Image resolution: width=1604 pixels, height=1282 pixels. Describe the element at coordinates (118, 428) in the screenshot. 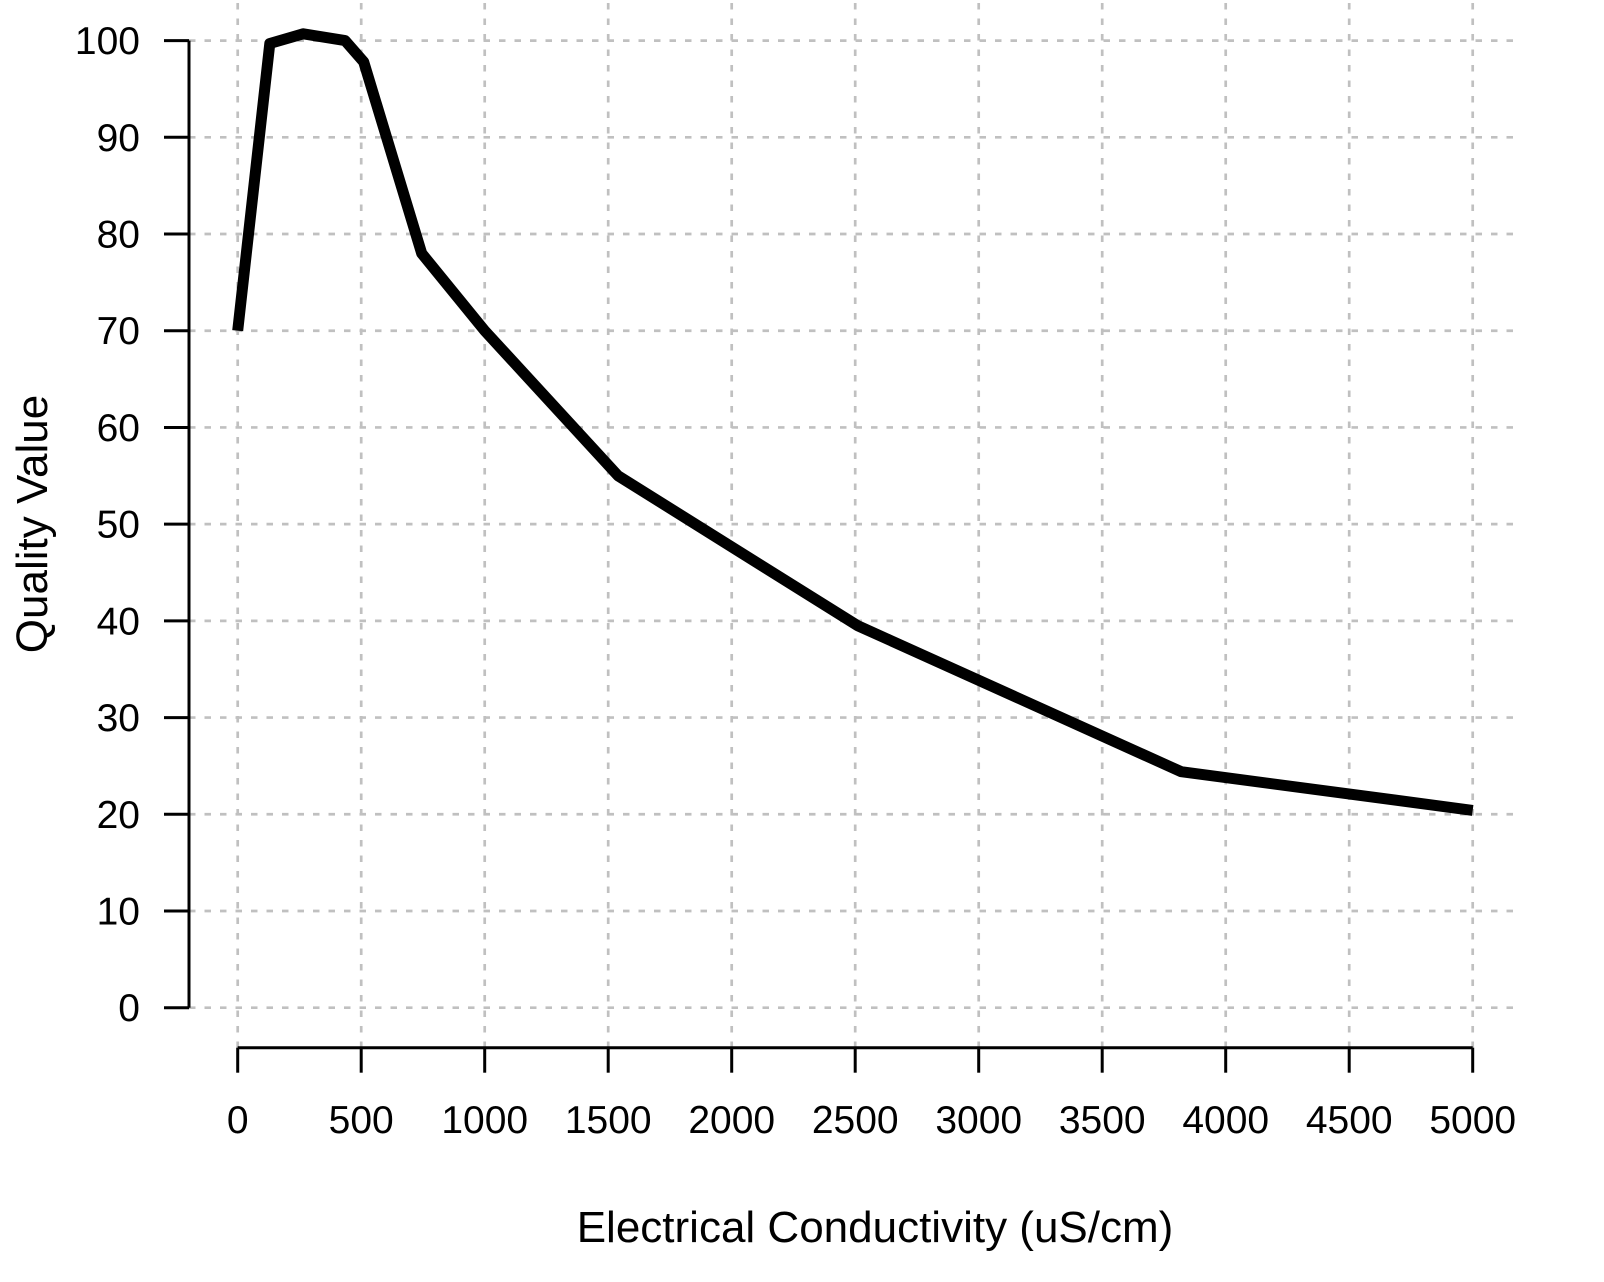

I see `y-tick-label: 60` at that location.